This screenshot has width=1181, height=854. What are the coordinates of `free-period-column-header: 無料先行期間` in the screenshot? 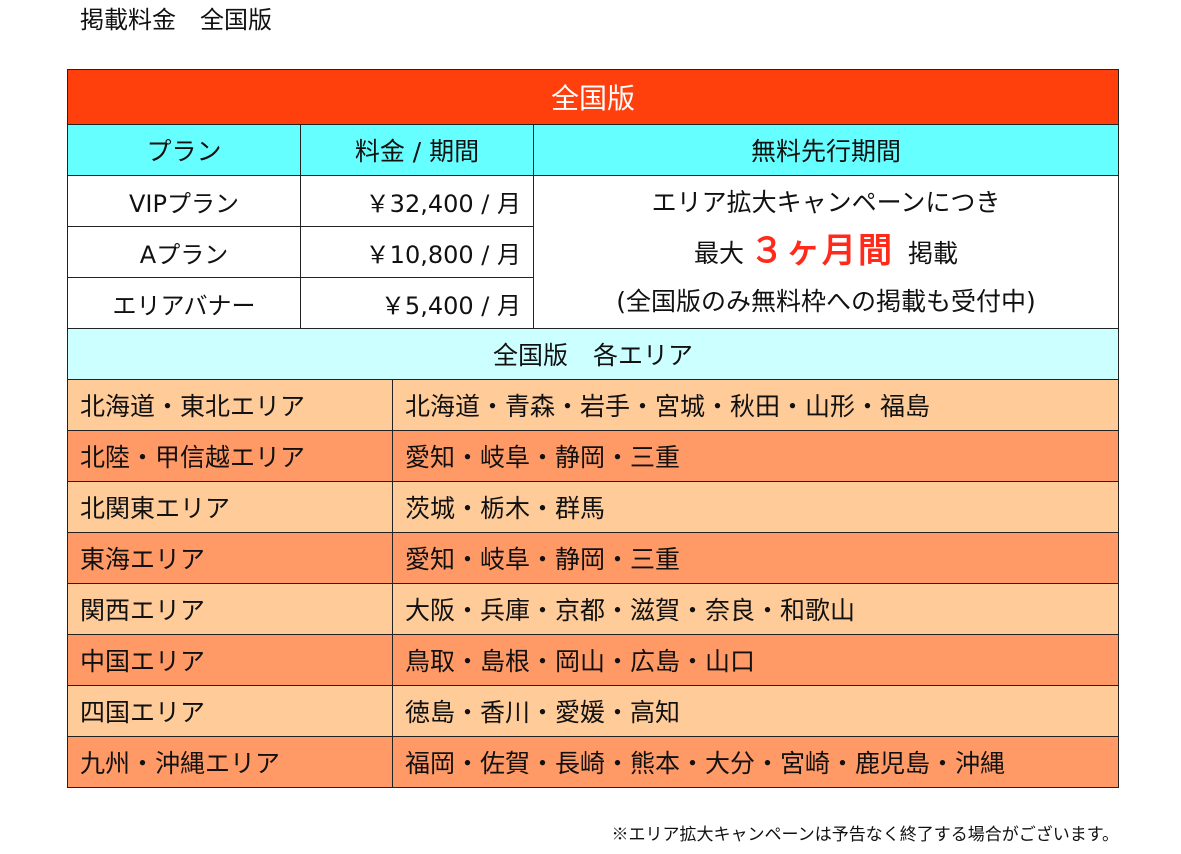 It's located at (826, 150).